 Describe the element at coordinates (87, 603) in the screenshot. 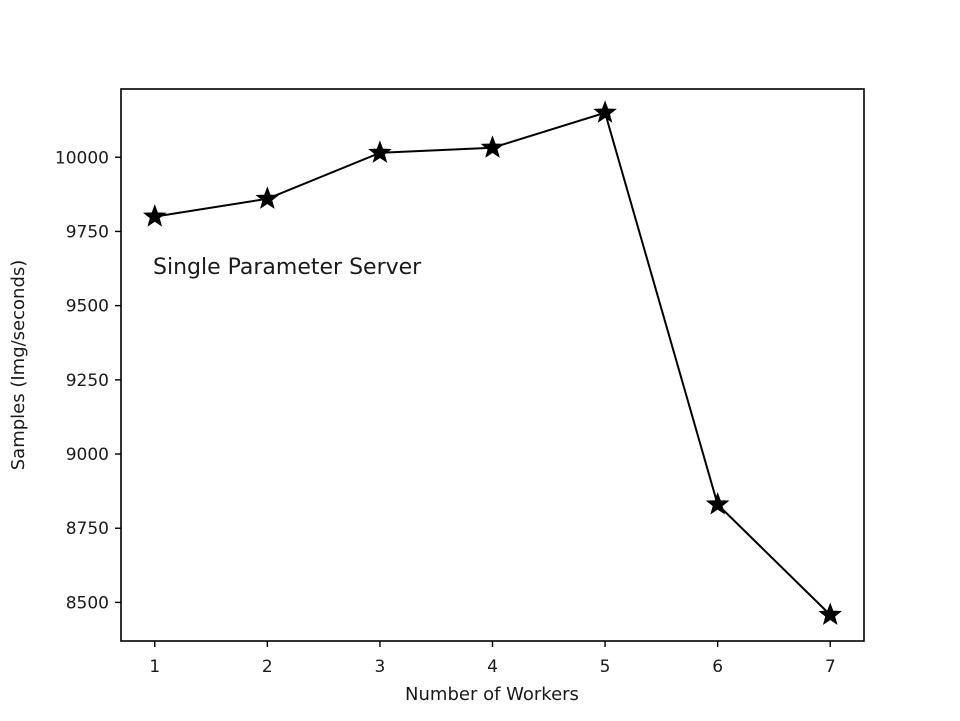

I see `y-tick-label: 8500` at that location.